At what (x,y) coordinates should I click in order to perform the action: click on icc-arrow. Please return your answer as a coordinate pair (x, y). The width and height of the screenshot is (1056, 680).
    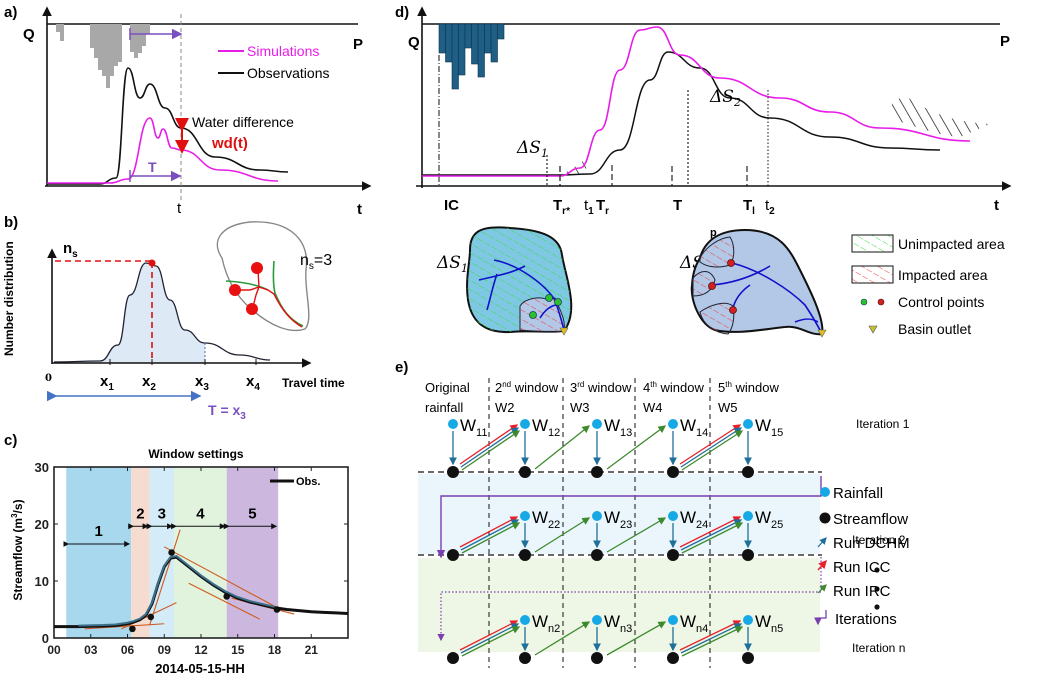
    Looking at the image, I should click on (710, 635).